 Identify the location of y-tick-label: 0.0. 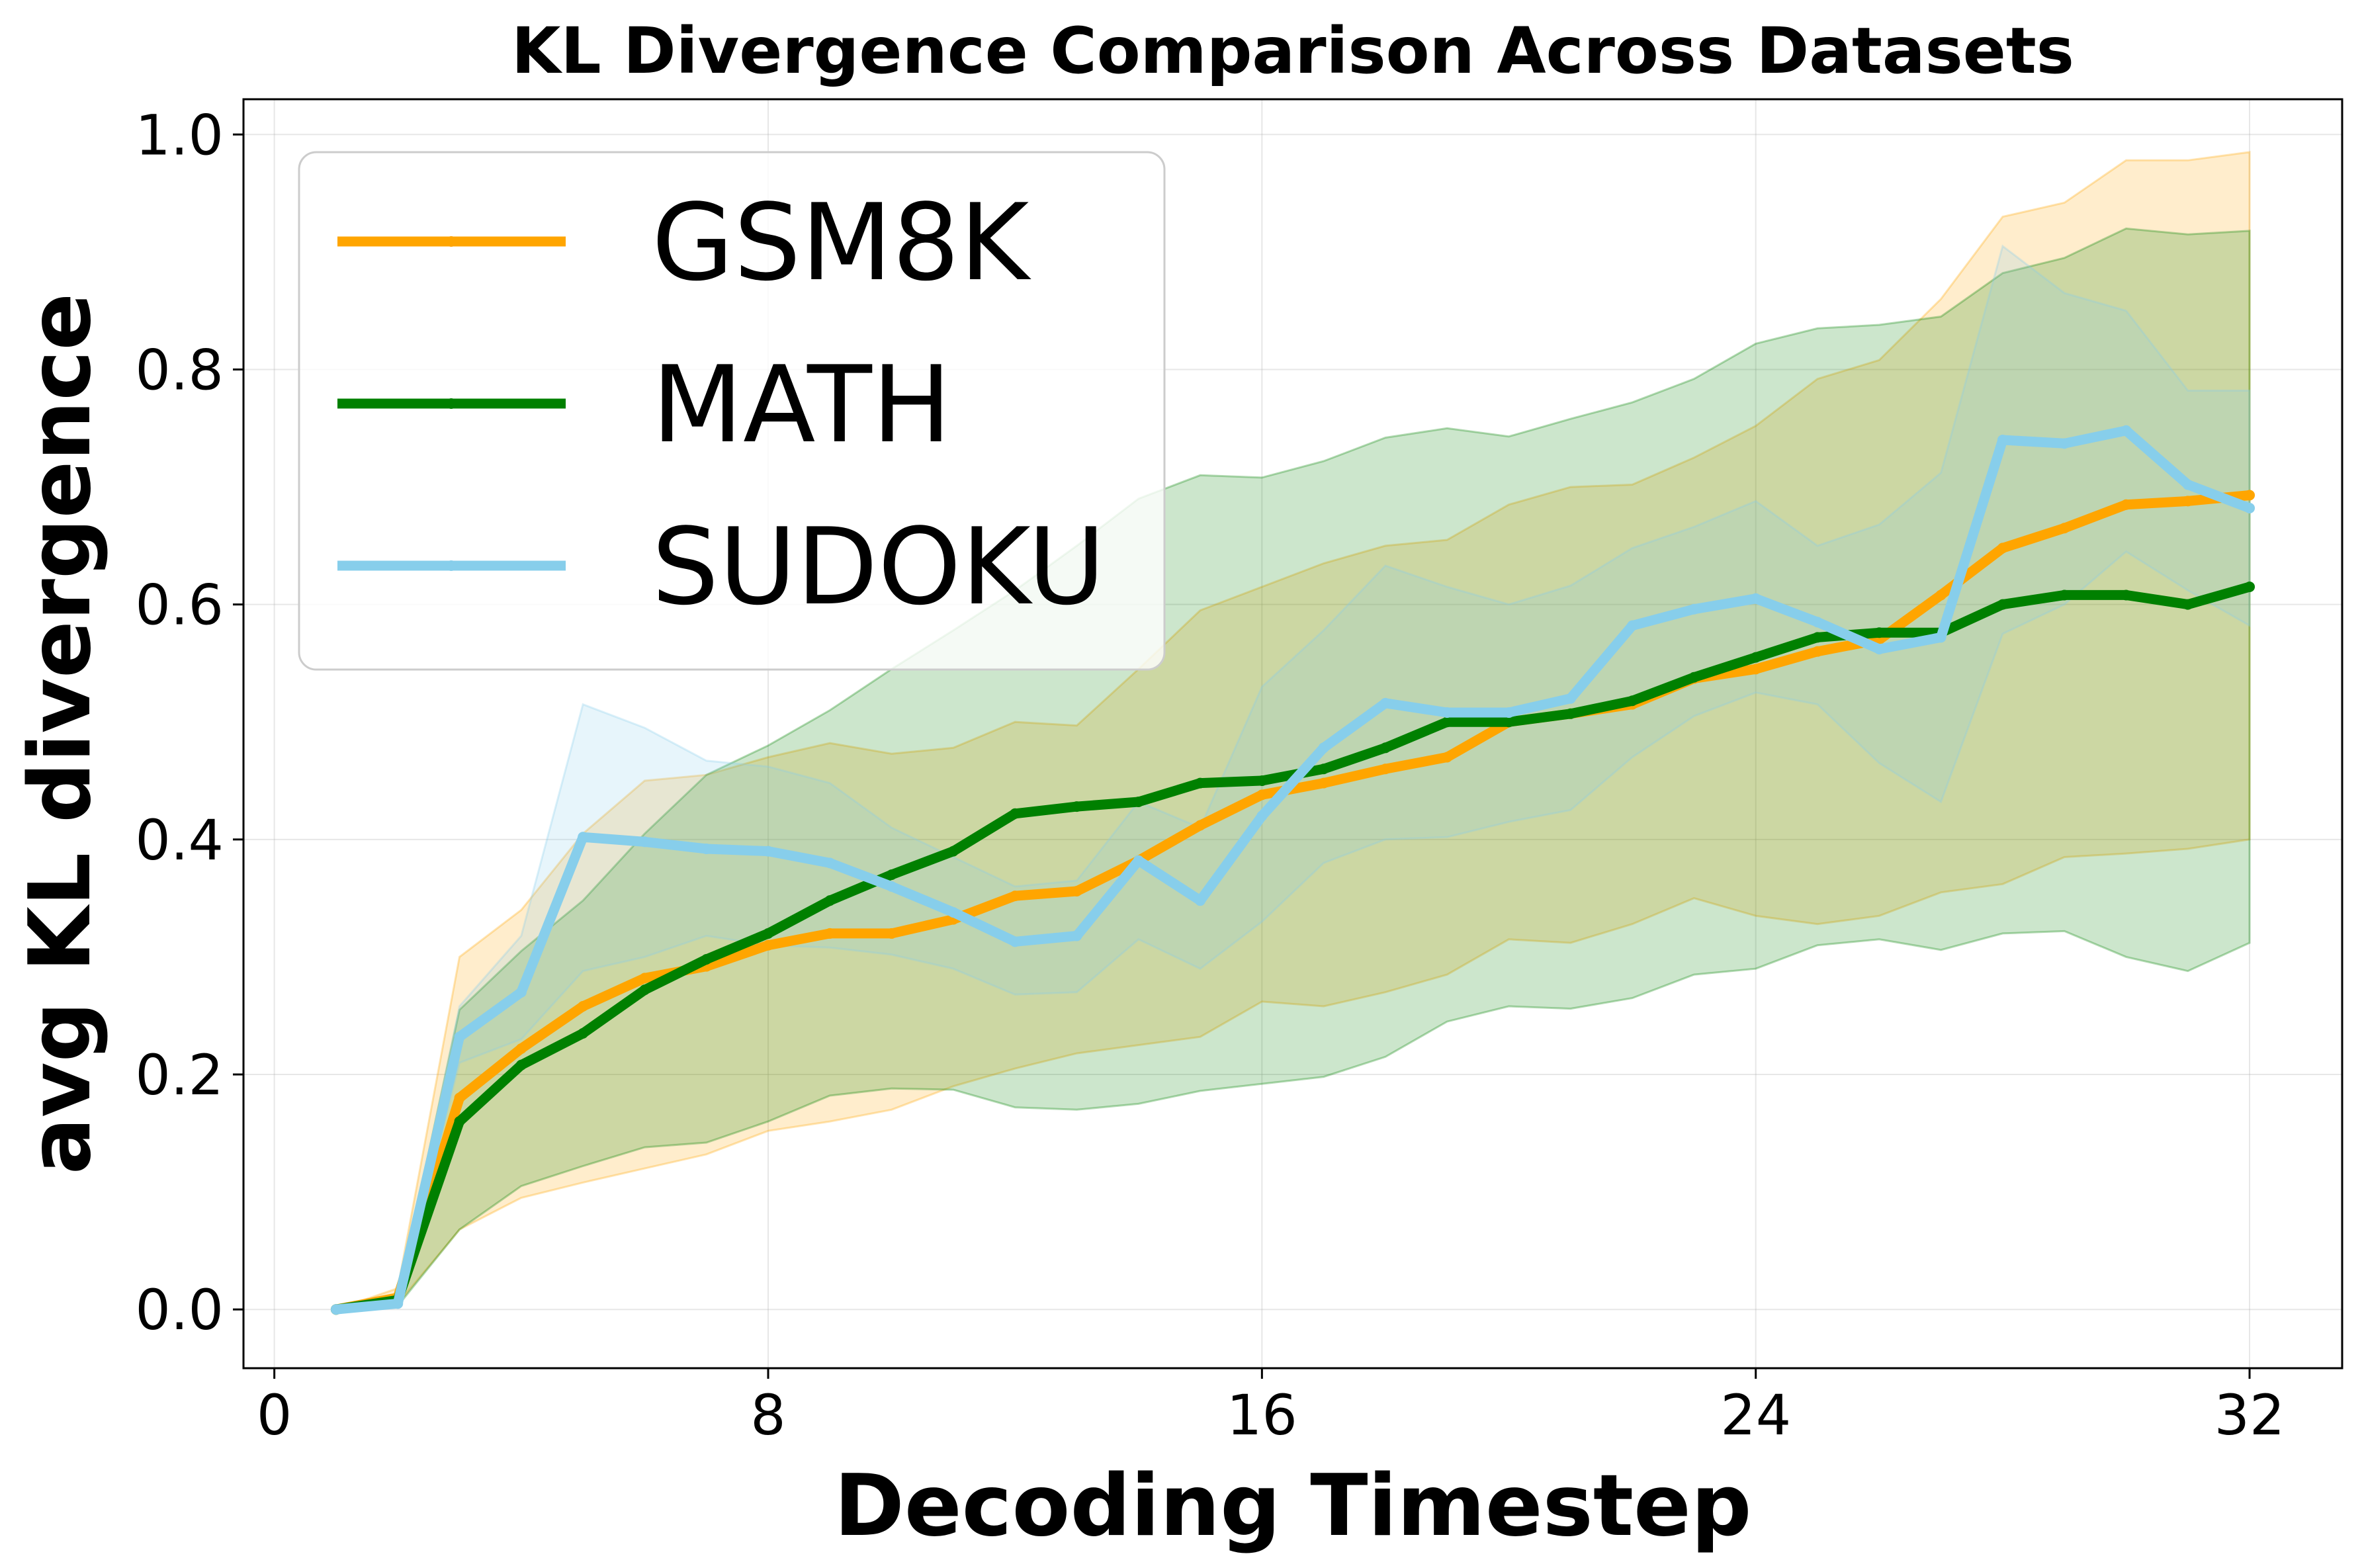
(179, 1310).